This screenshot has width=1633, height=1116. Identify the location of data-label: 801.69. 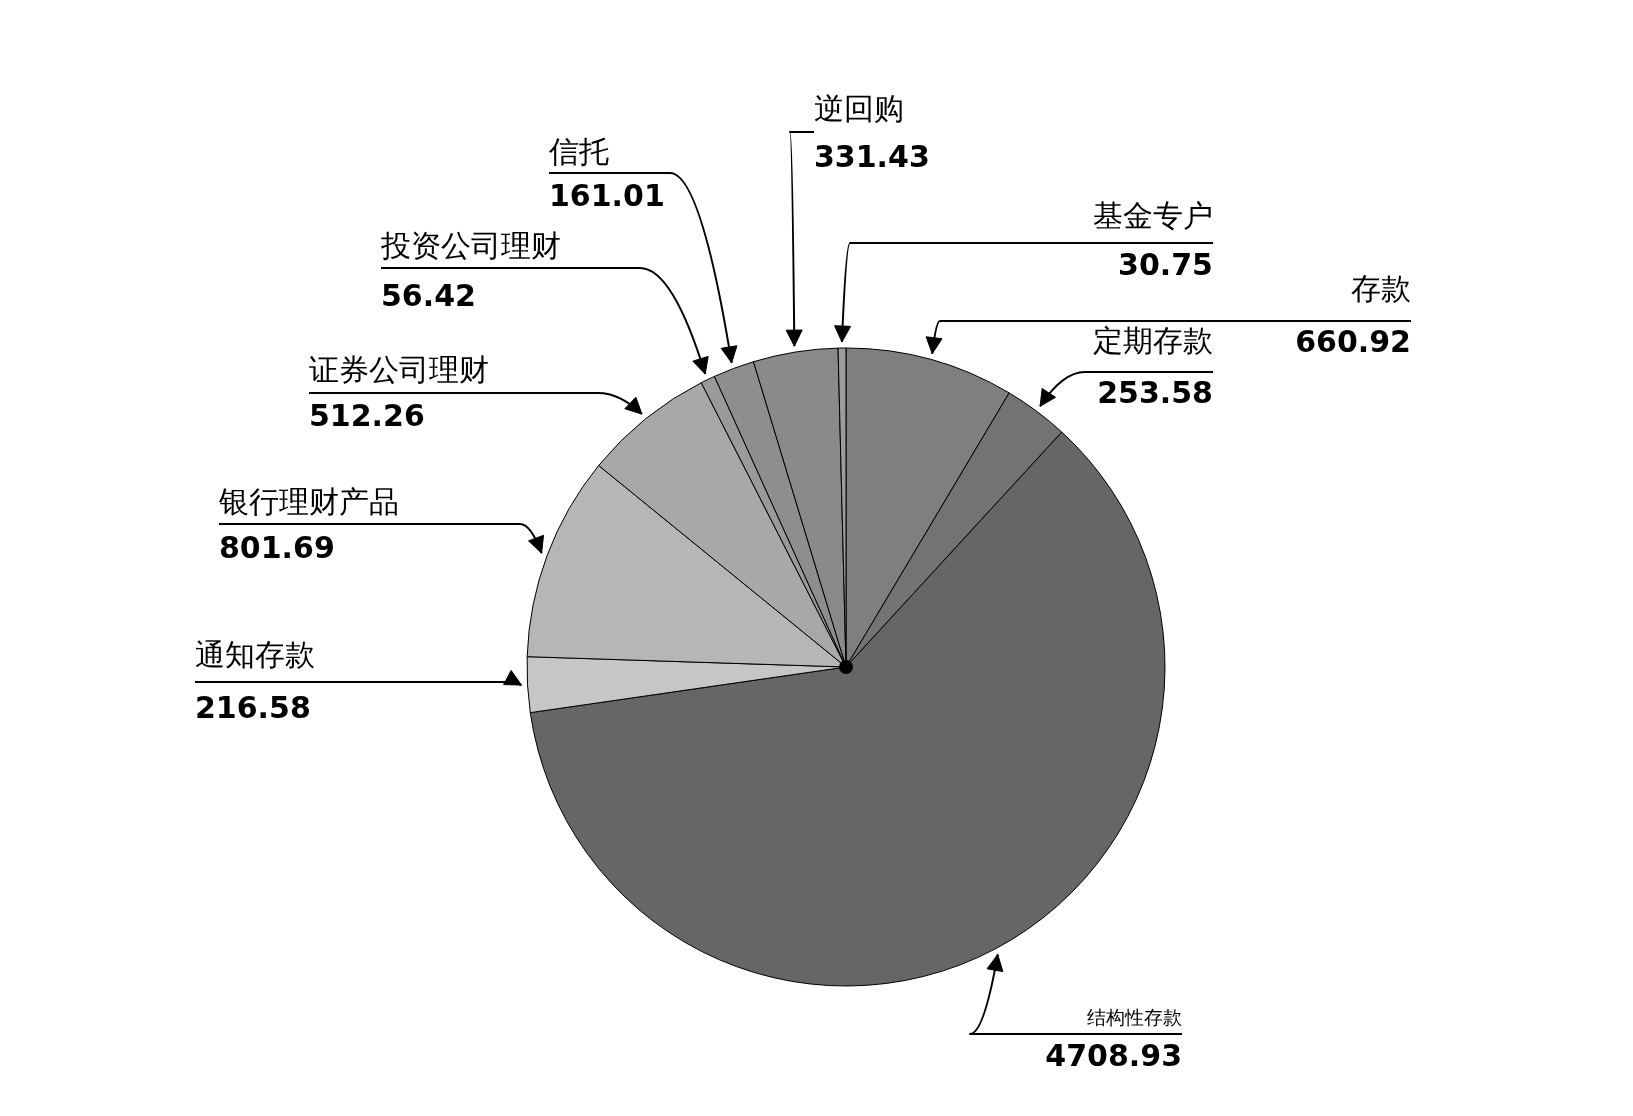
(277, 547).